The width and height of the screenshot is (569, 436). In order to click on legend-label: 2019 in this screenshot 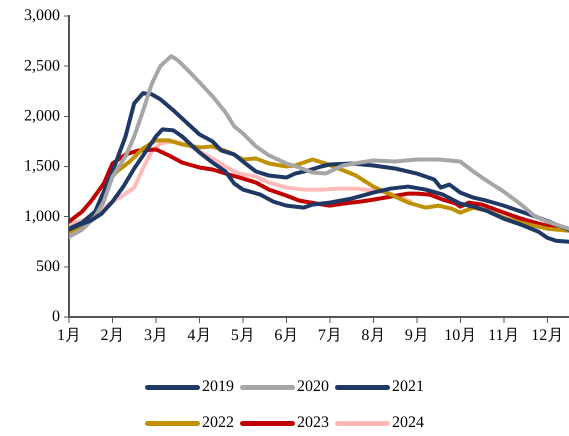, I will do `click(218, 387)`.